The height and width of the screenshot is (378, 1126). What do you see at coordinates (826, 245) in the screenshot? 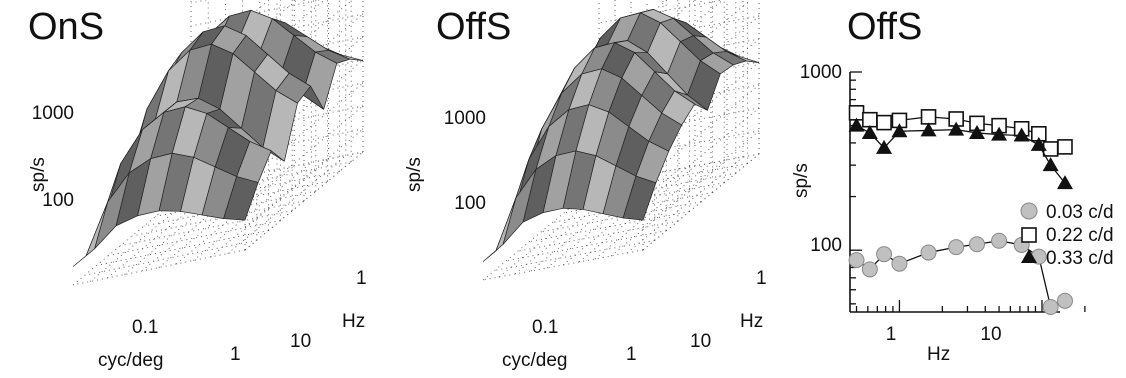
I see `y-tick-100: 100` at bounding box center [826, 245].